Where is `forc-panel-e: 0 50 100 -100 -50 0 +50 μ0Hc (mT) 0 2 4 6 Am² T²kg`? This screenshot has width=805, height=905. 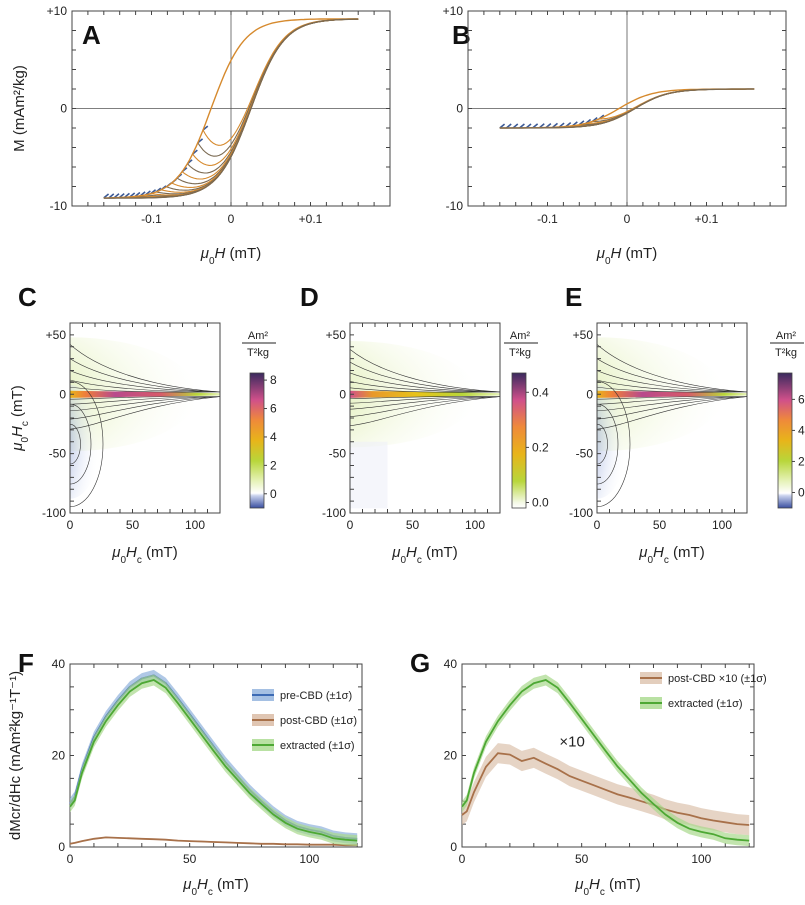
forc-panel-e: 0 50 100 -100 -50 0 +50 μ0Hc (mT) 0 2 4 6 Am² T²kg is located at coordinates (687, 444).